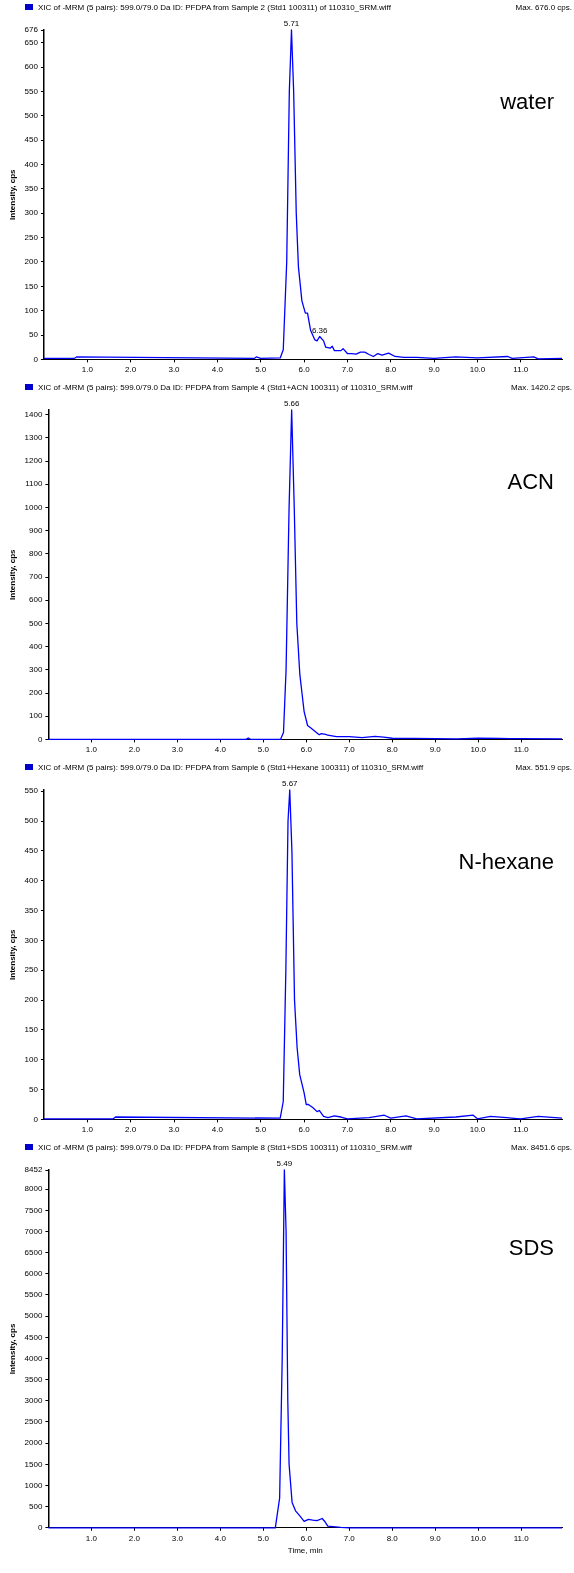  Describe the element at coordinates (31, 42) in the screenshot. I see `y-tick-label: 650` at that location.